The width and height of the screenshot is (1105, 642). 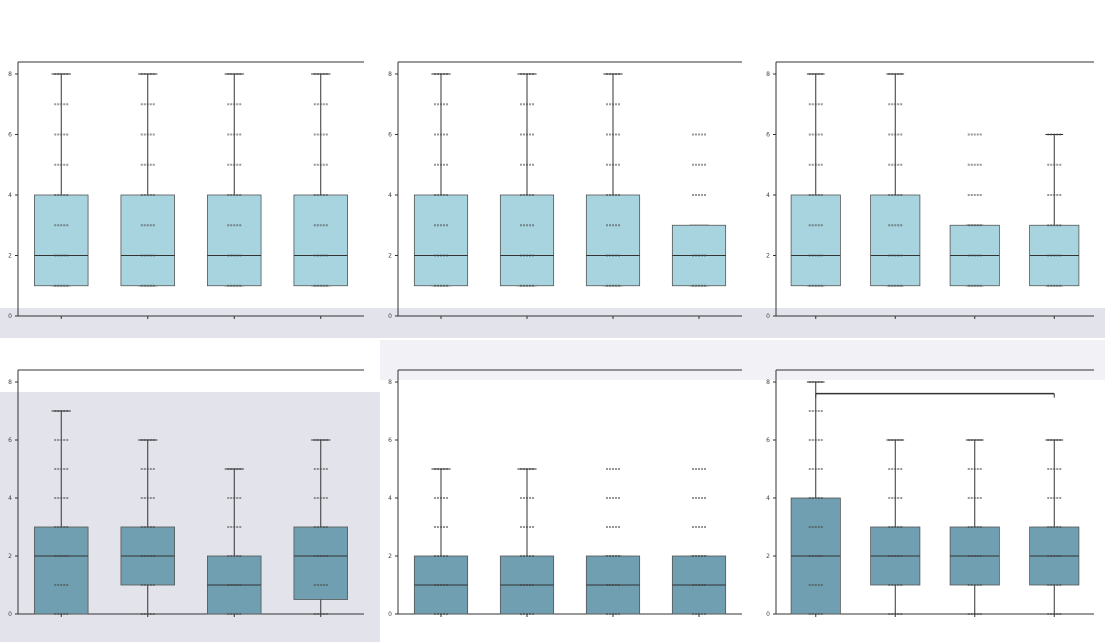 What do you see at coordinates (768, 195) in the screenshot?
I see `y-tick-label: 4` at bounding box center [768, 195].